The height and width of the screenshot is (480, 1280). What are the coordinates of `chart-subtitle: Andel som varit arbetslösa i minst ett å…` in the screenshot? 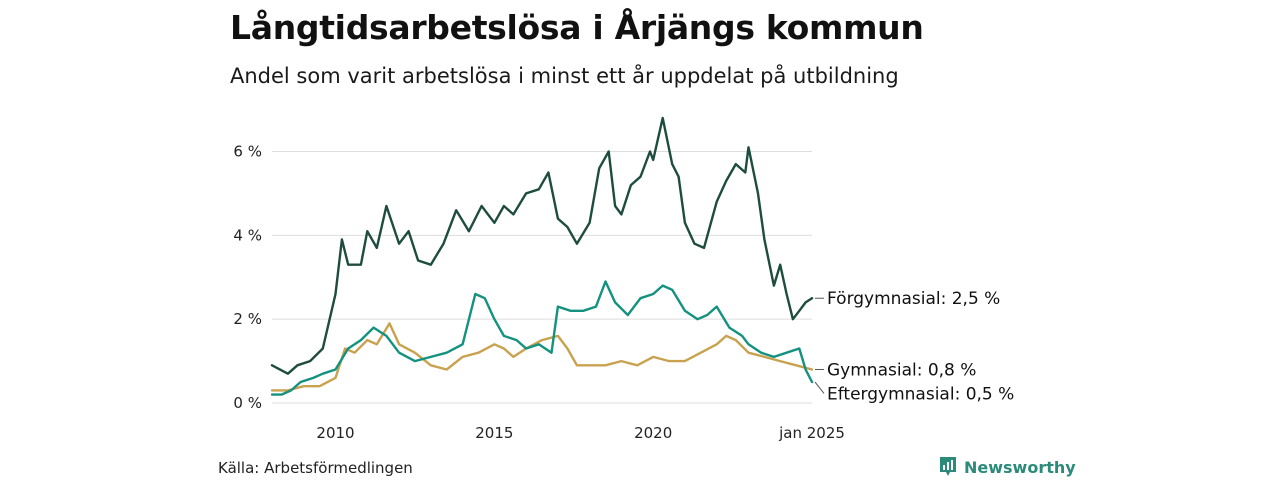 It's located at (564, 76).